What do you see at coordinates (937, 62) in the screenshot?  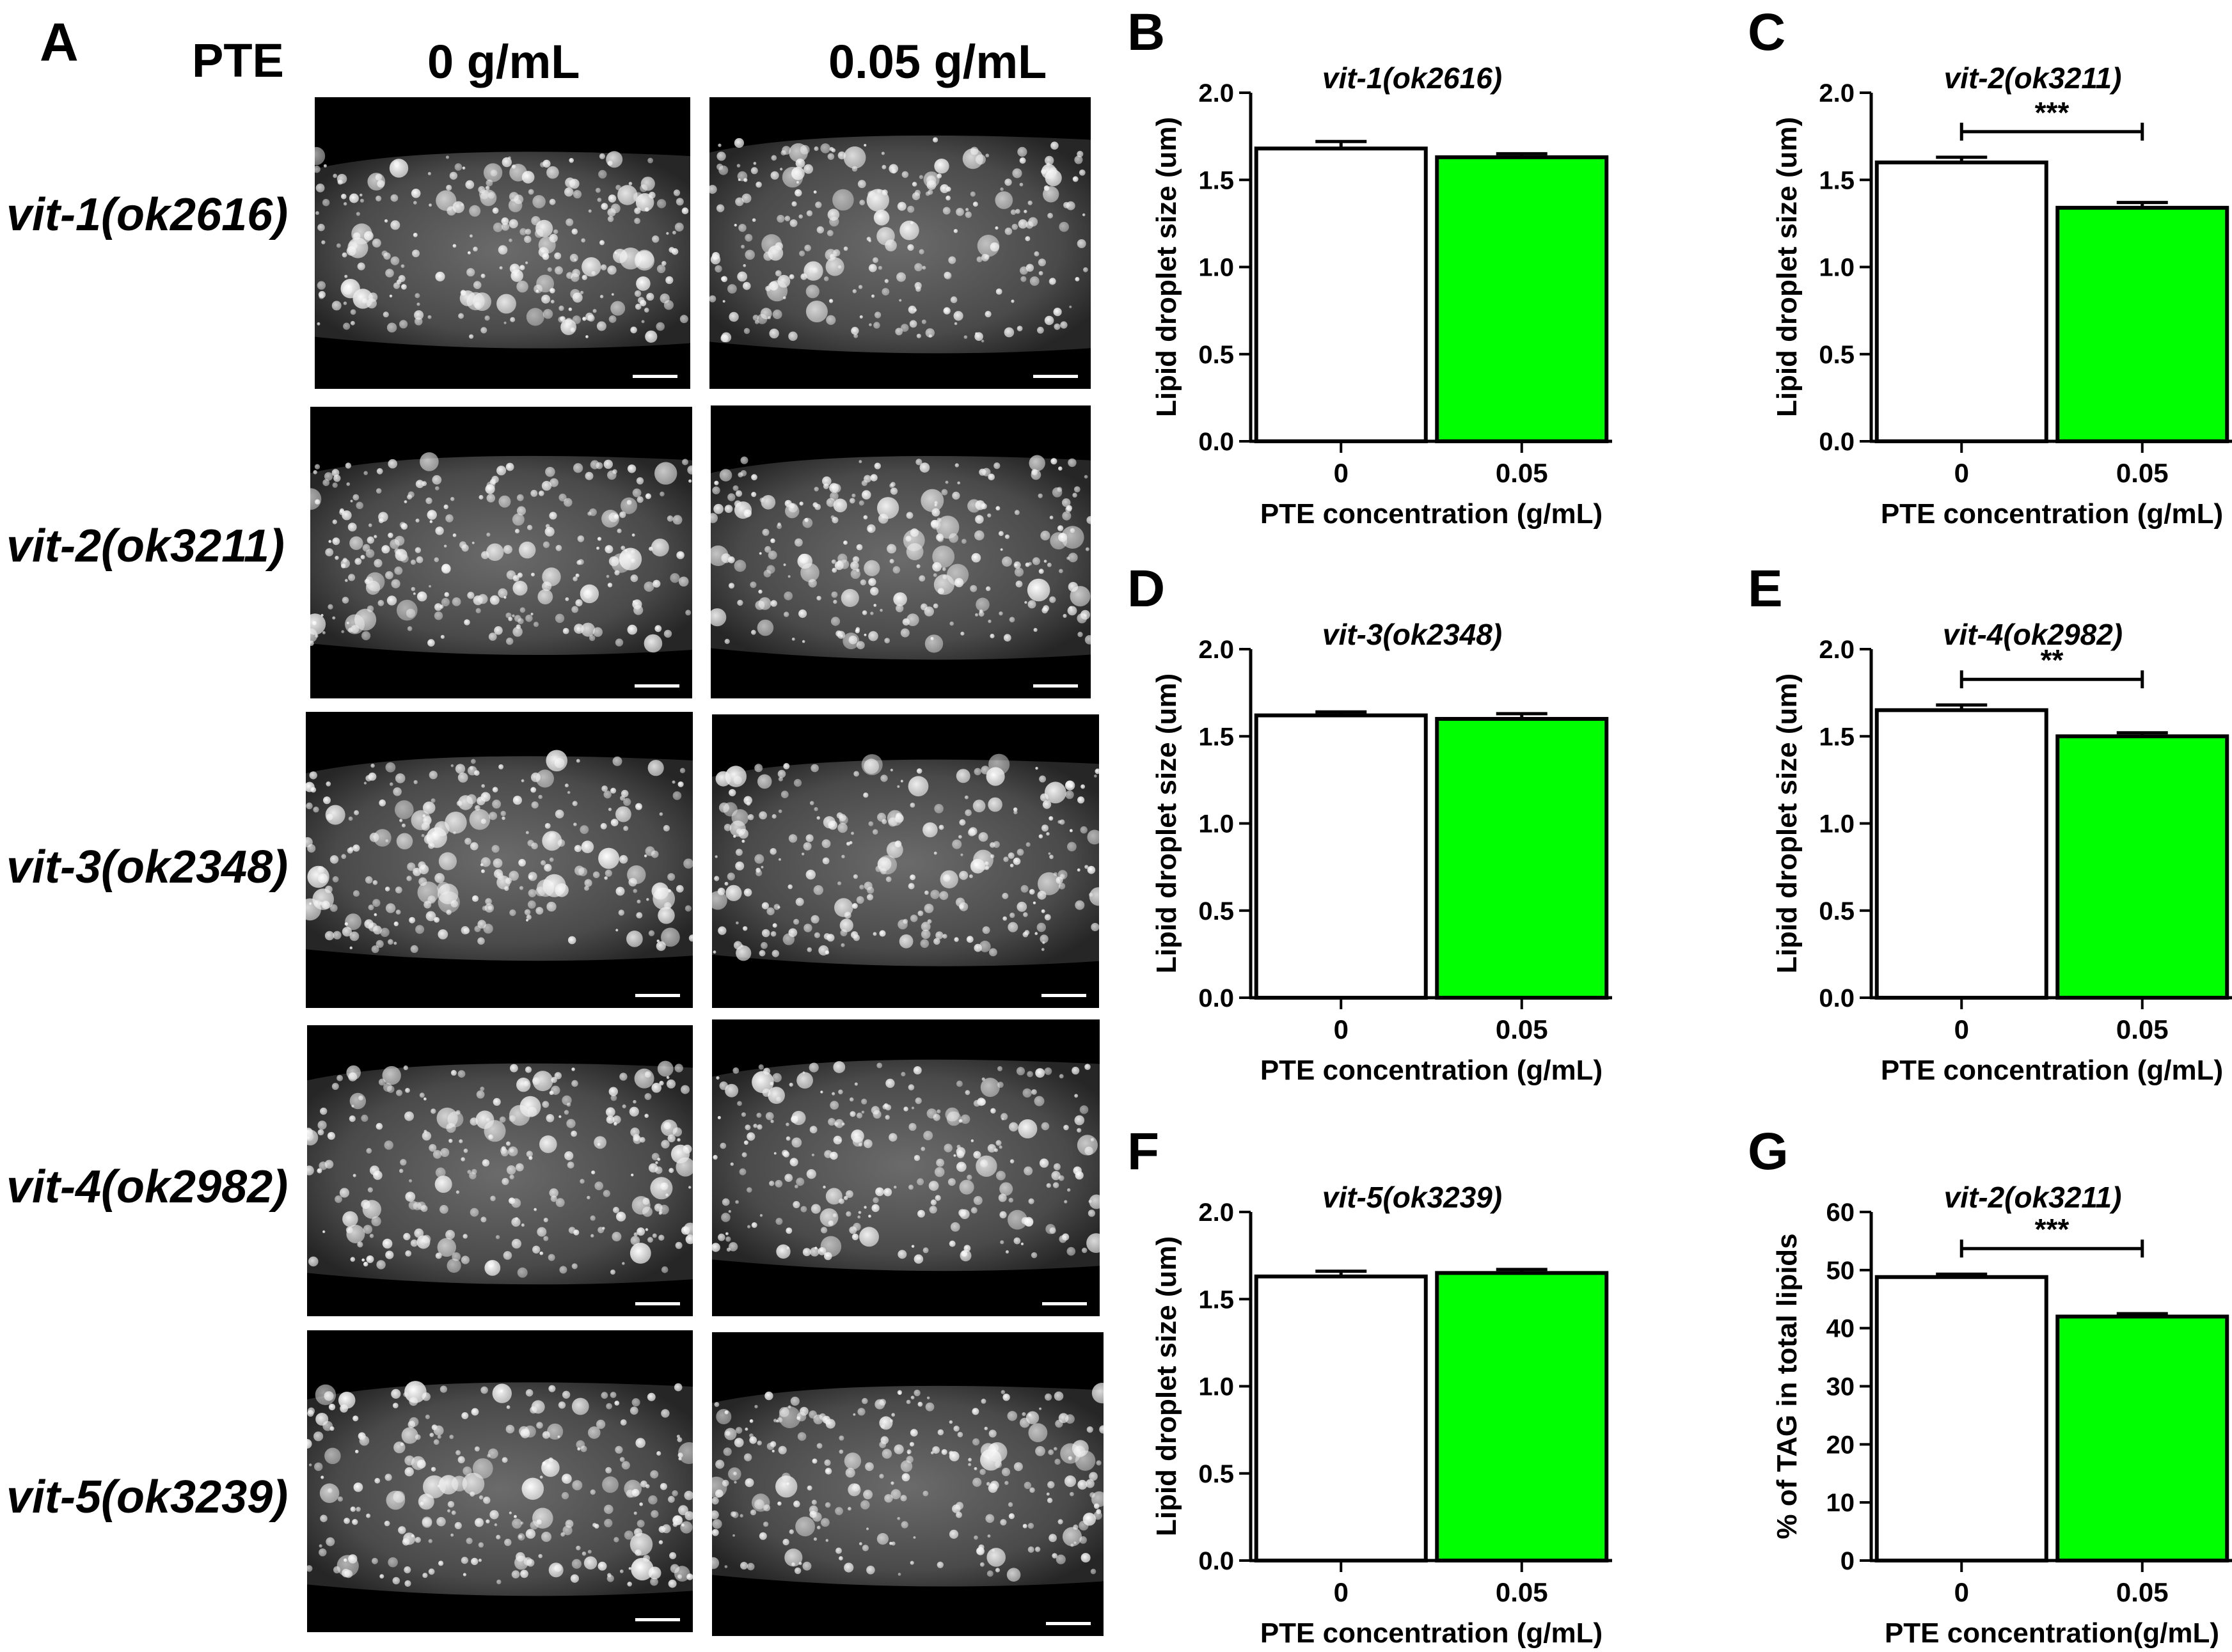 I see `column-header-005: 0.05 g/mL` at bounding box center [937, 62].